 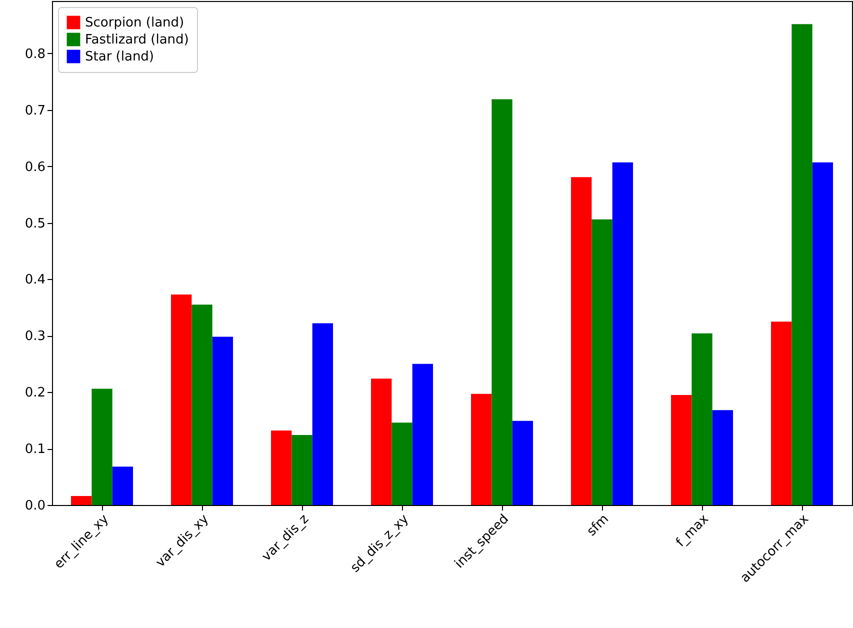 I want to click on y-tick-label: 0.8, so click(x=35, y=54).